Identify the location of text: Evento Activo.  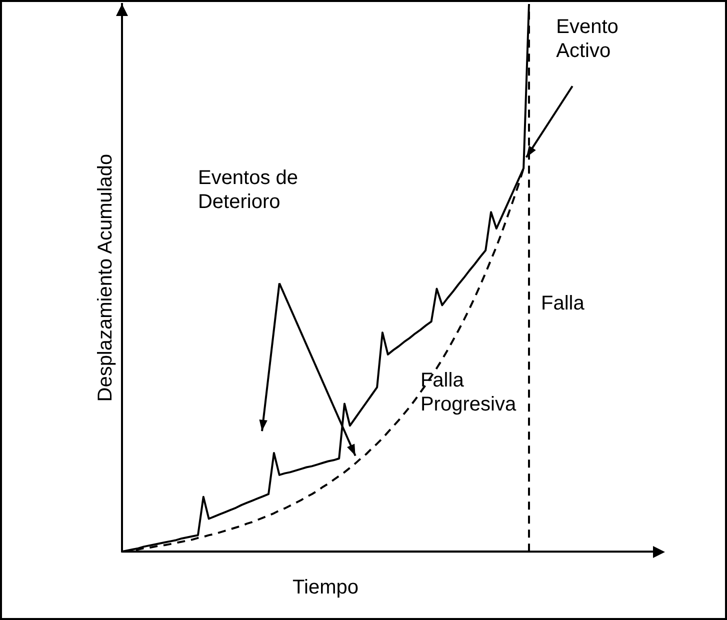
(587, 39).